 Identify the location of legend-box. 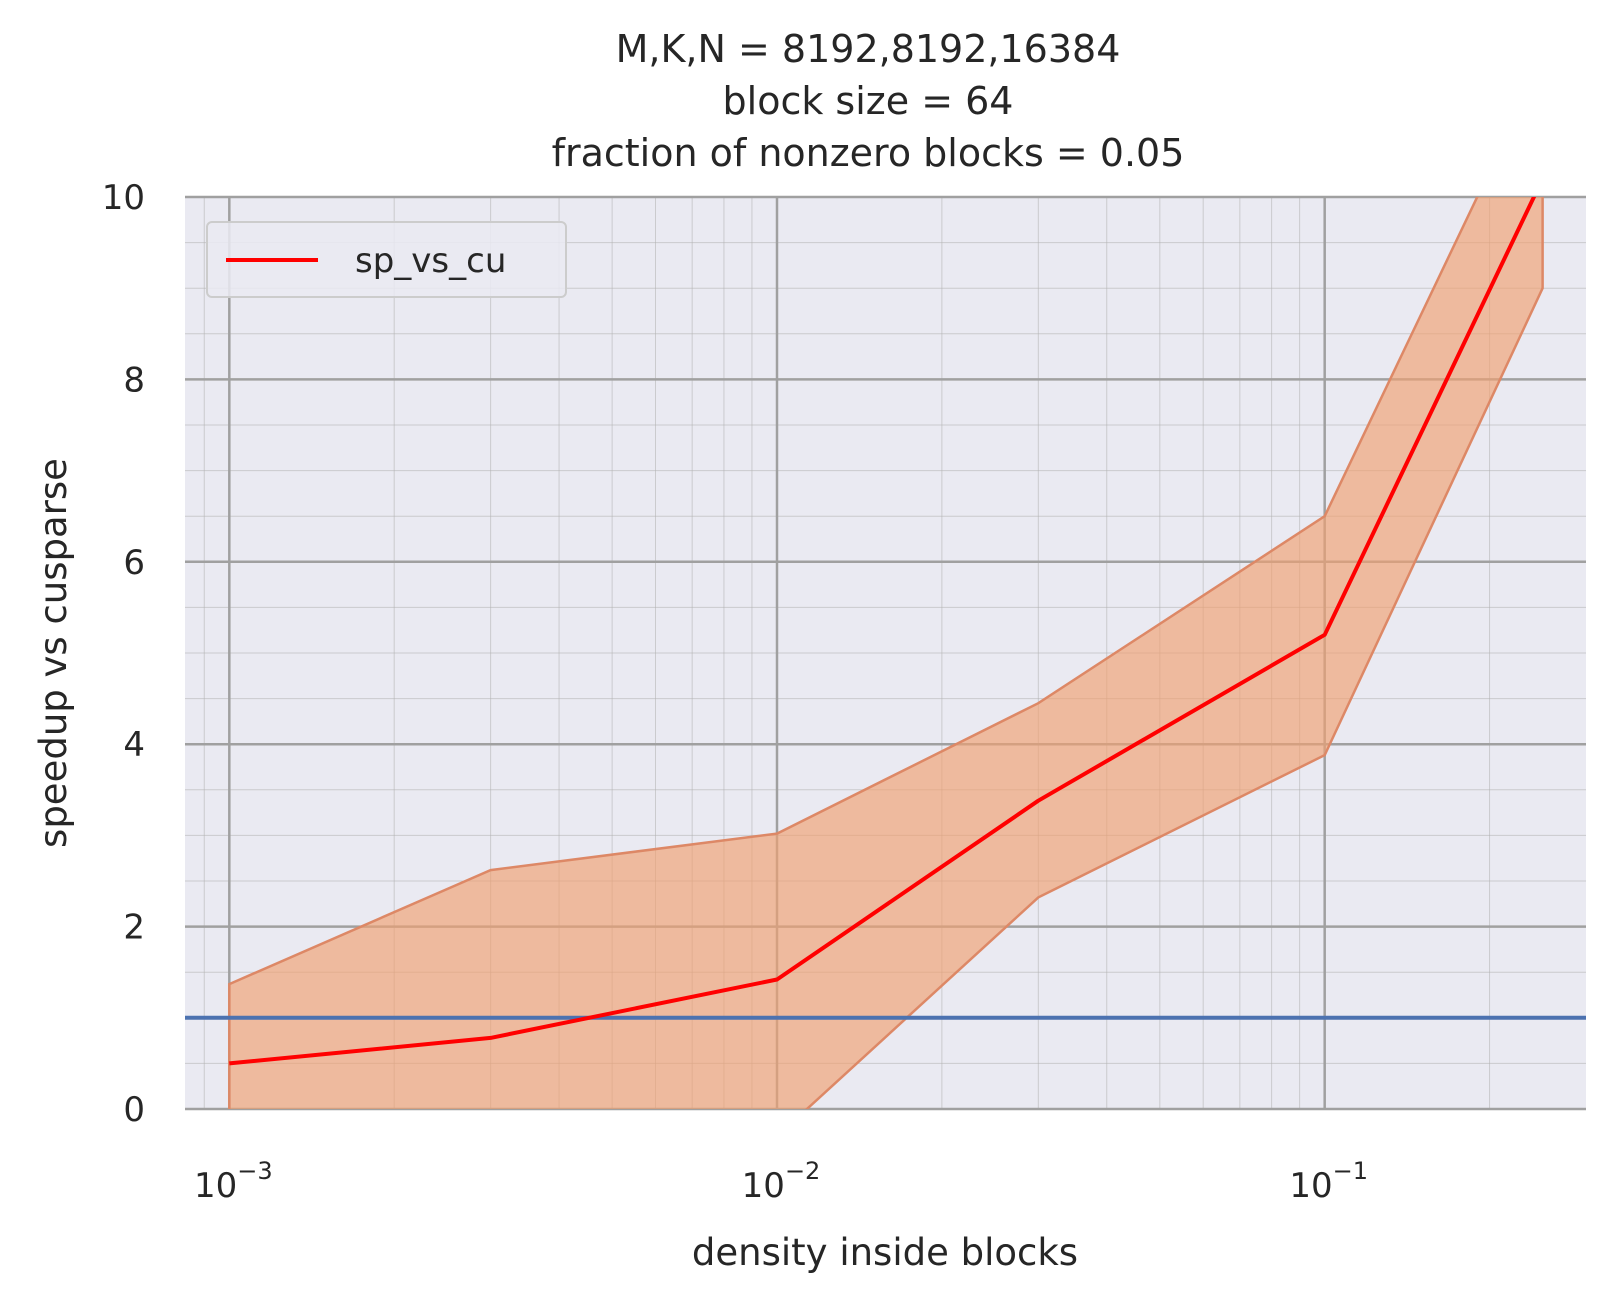
(386, 259).